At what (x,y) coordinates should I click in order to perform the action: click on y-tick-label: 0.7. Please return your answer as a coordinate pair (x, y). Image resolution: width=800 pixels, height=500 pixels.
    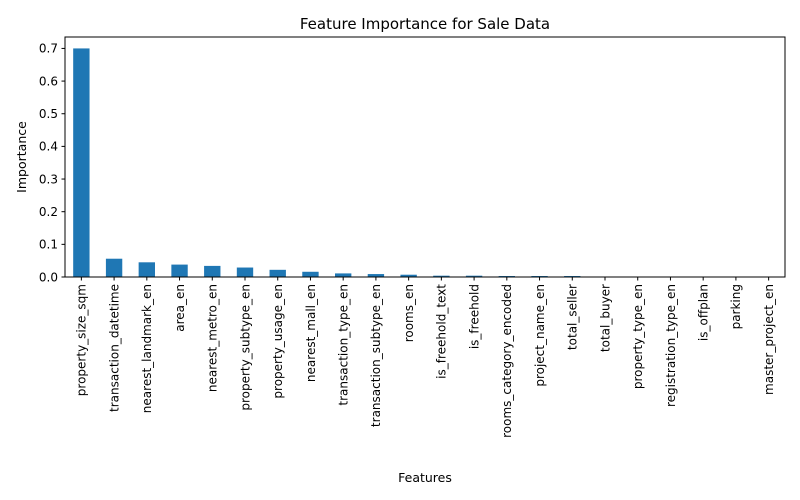
    Looking at the image, I should click on (48, 49).